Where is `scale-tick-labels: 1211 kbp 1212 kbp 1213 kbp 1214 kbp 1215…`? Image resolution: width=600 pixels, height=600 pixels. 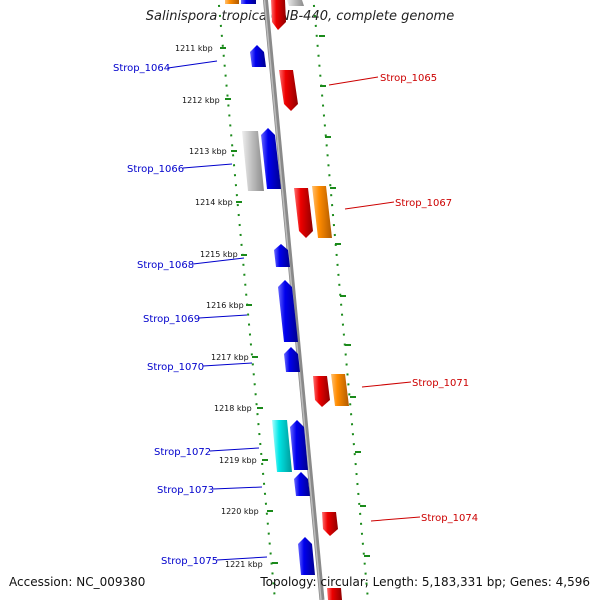 scale-tick-labels: 1211 kbp 1212 kbp 1213 kbp 1214 kbp 1215… is located at coordinates (219, 306).